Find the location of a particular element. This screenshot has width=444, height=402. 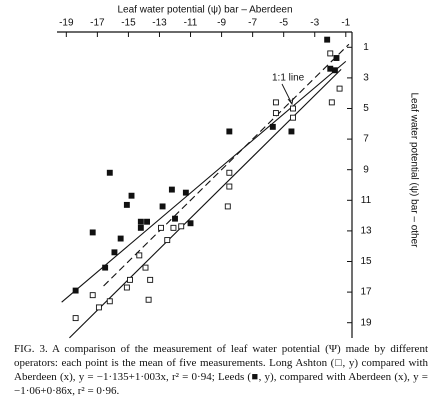

x-tick-label: -3 is located at coordinates (314, 23).